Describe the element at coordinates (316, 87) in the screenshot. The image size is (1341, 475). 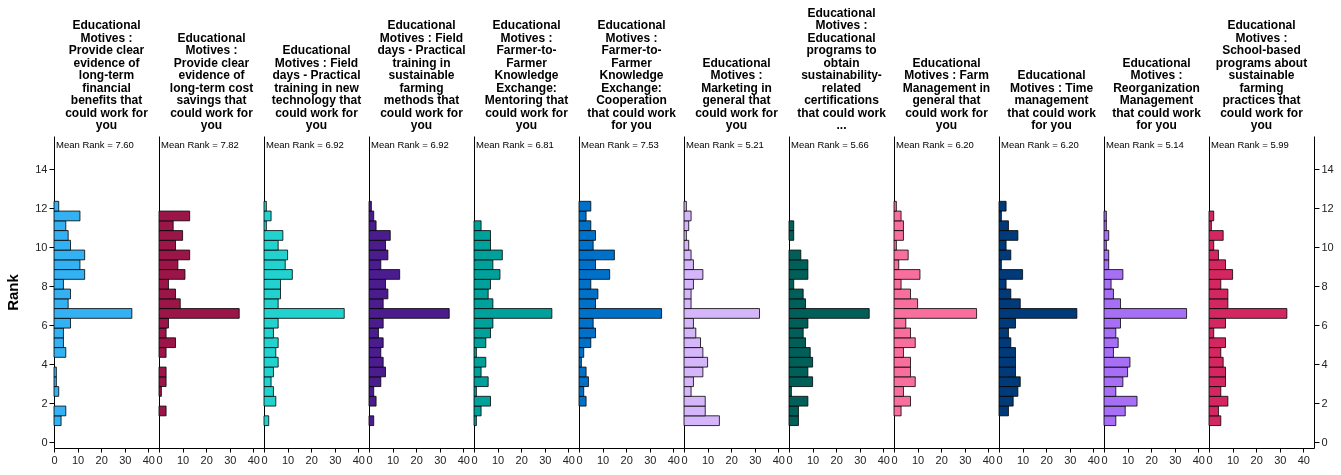
I see `chart-title: Educational Motives : Field days - Practical training in new technology that could work for you` at that location.